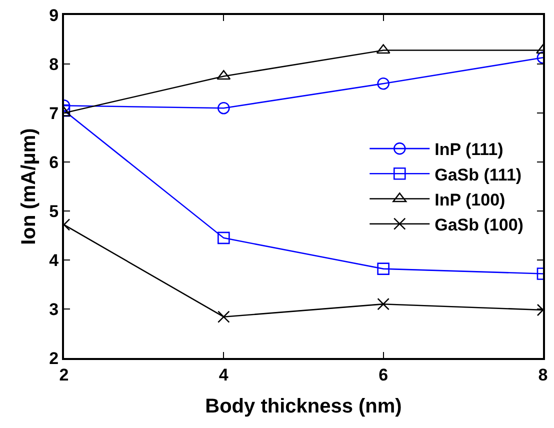 The image size is (554, 428). Describe the element at coordinates (543, 374) in the screenshot. I see `x-tick-label: 8` at that location.